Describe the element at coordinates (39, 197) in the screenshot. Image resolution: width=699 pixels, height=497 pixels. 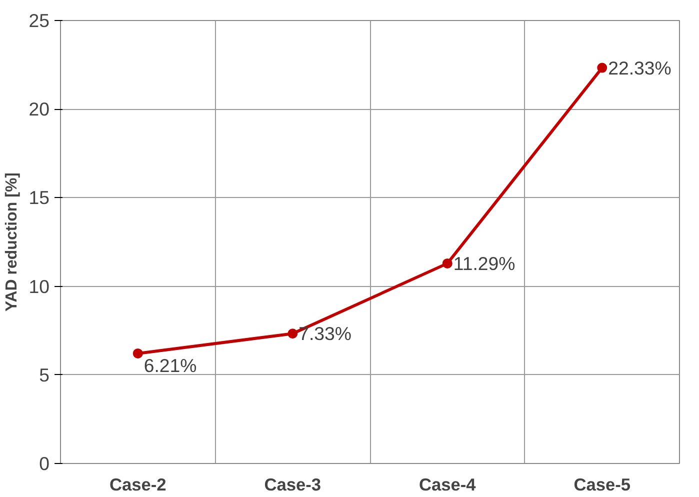
I see `y-tick-label: 15` at that location.